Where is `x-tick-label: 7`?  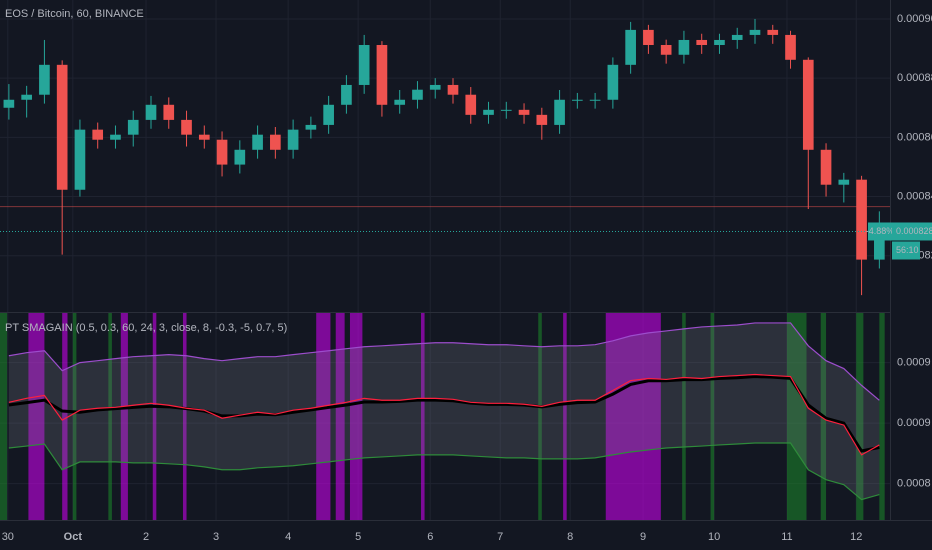
x-tick-label: 7 is located at coordinates (500, 537).